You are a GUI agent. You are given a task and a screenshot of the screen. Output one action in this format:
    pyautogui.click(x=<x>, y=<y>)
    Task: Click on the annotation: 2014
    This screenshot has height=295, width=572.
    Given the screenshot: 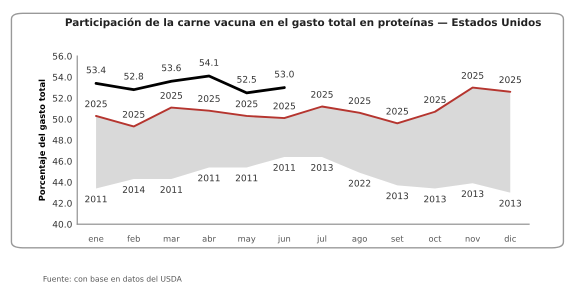 What is the action you would take?
    pyautogui.click(x=133, y=189)
    